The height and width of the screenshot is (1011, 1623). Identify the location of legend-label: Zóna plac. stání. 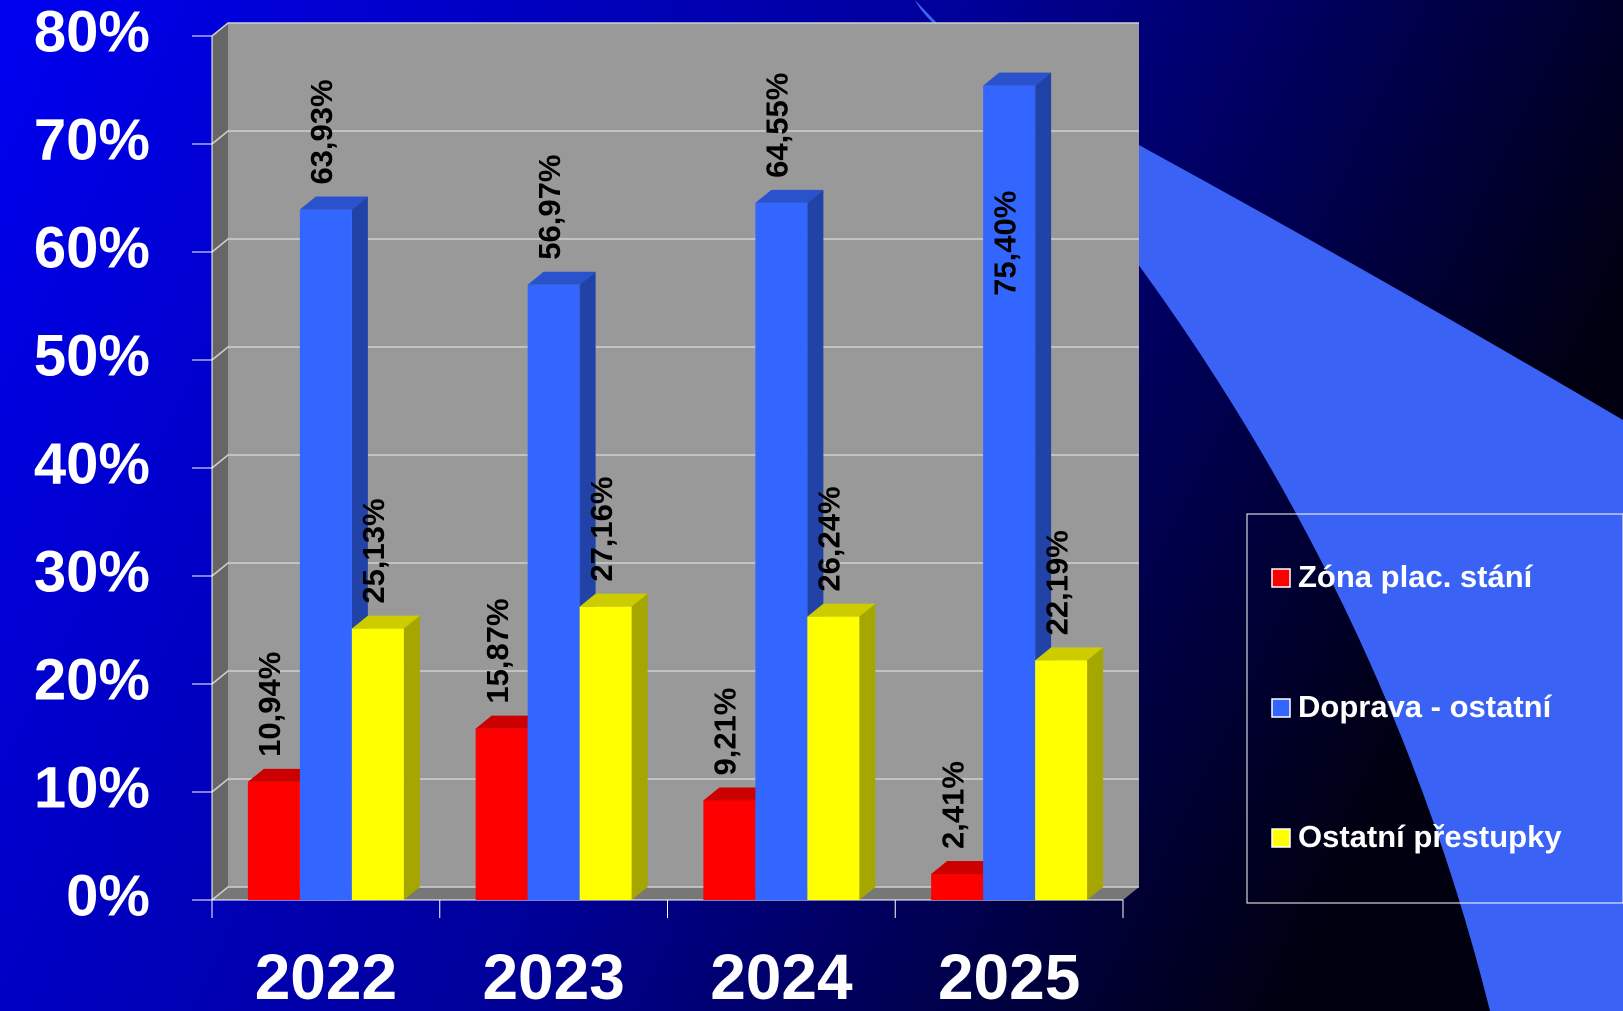
(1416, 576).